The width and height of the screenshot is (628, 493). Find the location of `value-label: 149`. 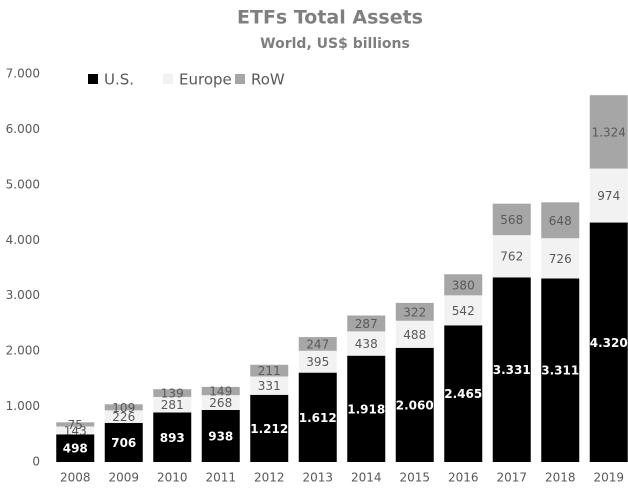

value-label: 149 is located at coordinates (220, 392).